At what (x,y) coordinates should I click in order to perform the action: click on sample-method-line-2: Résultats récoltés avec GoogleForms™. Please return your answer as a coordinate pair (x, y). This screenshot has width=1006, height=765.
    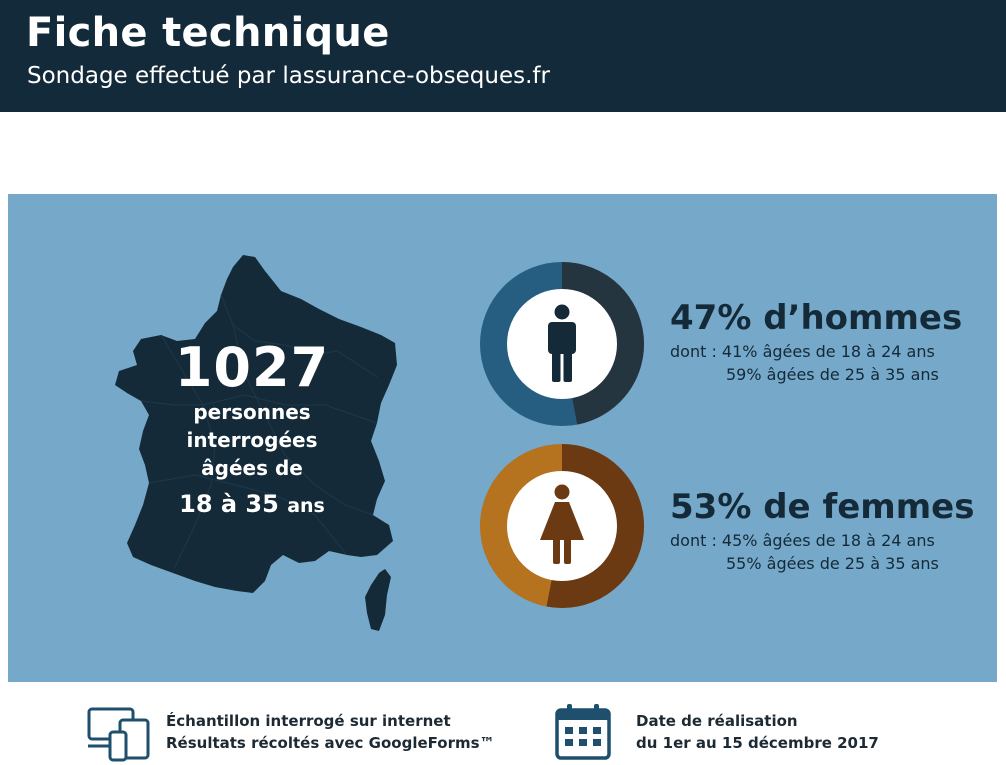
    Looking at the image, I should click on (330, 743).